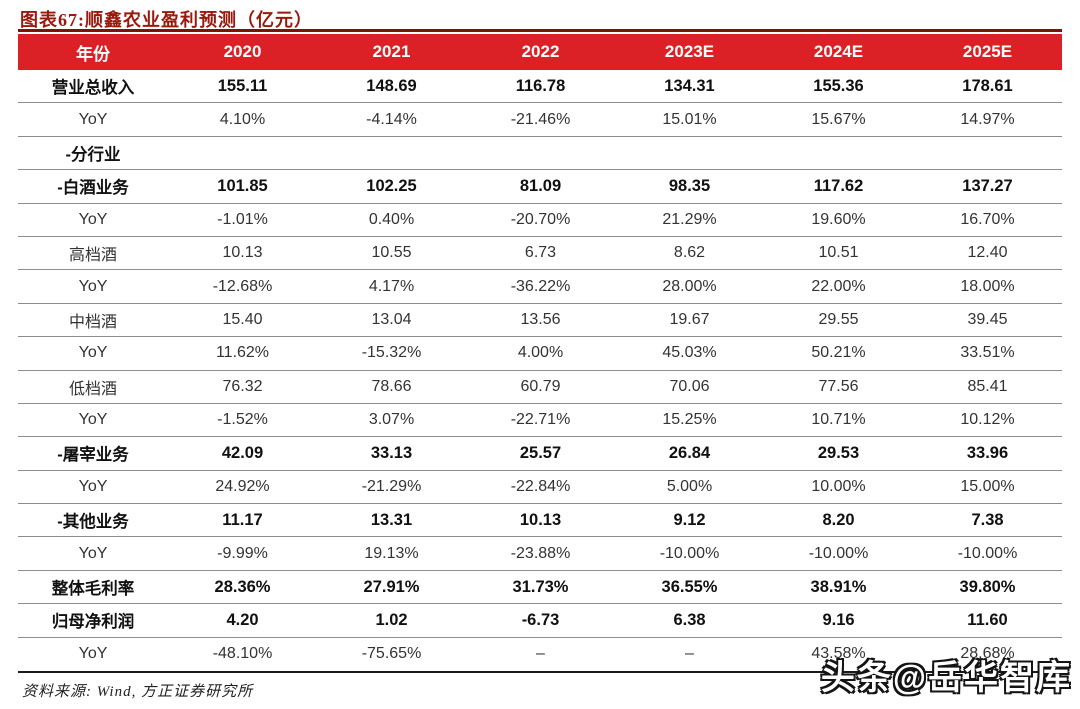 The width and height of the screenshot is (1080, 709). What do you see at coordinates (689, 386) in the screenshot?
I see `cell-value: 70.06` at bounding box center [689, 386].